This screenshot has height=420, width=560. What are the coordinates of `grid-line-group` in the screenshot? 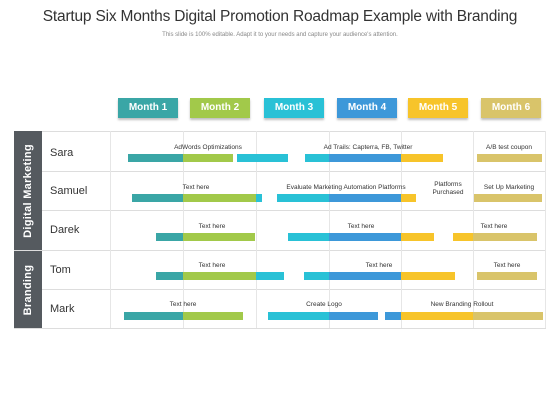 It's located at (280, 250).